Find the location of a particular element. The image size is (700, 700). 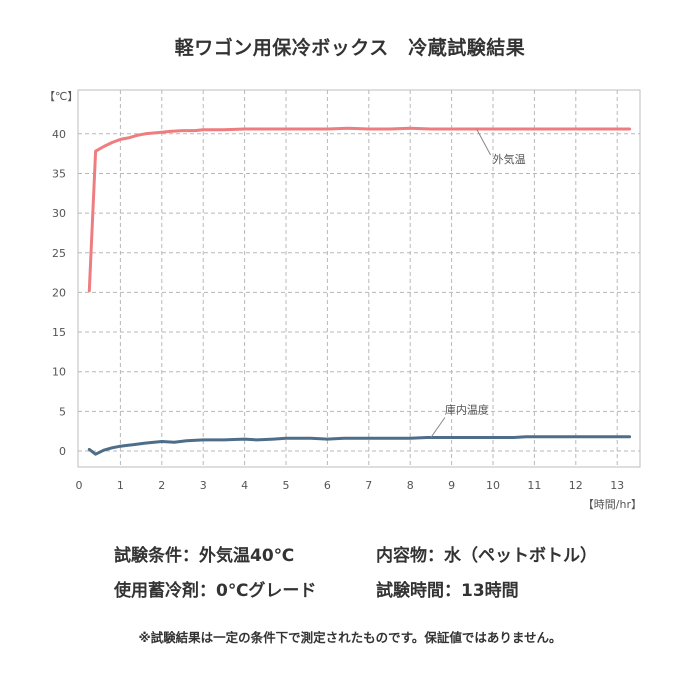

chart-title: 軽ワゴン用保冷ボックス 冷蔵試験結果 is located at coordinates (350, 48).